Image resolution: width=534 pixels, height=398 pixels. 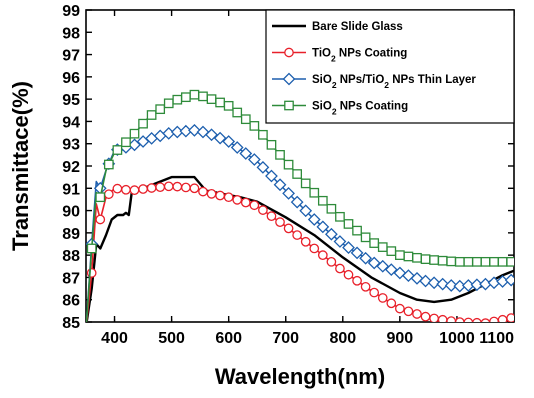 What do you see at coordinates (71, 145) in the screenshot?
I see `y-tick-label: 93` at bounding box center [71, 145].